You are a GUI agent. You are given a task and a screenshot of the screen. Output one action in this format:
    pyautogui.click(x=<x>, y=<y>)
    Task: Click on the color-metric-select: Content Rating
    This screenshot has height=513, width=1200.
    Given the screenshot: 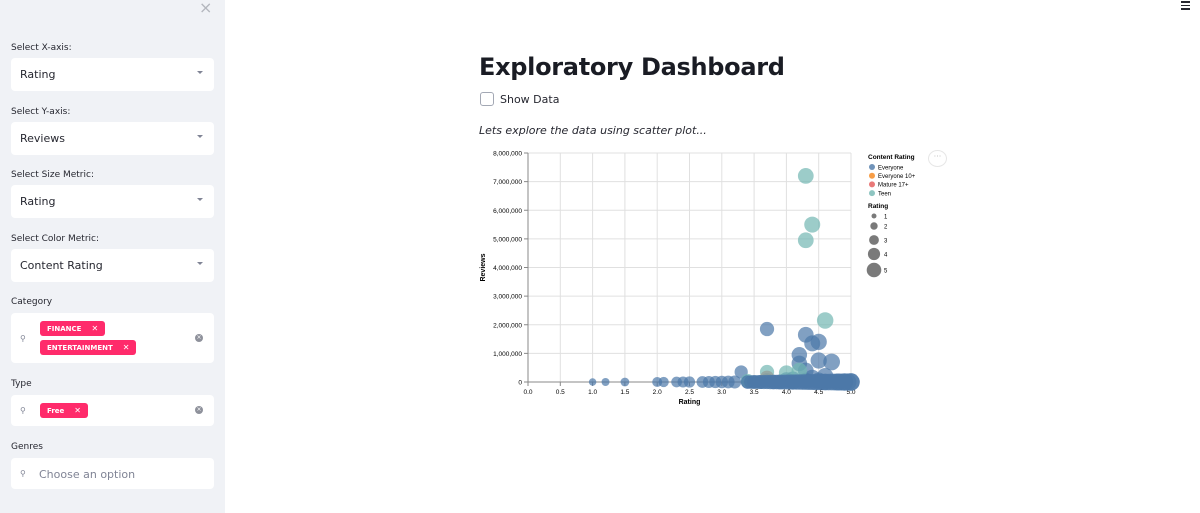 What is the action you would take?
    pyautogui.click(x=112, y=265)
    